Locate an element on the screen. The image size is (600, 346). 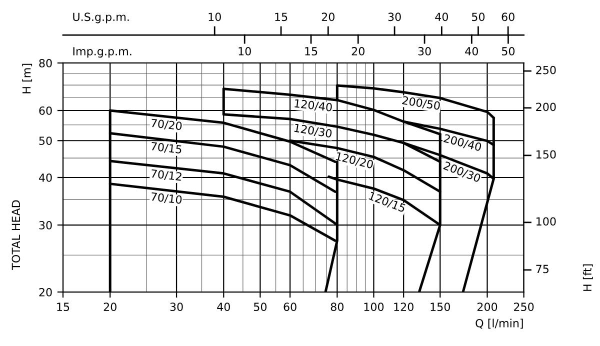
y-tick-label: 80 is located at coordinates (45, 63).